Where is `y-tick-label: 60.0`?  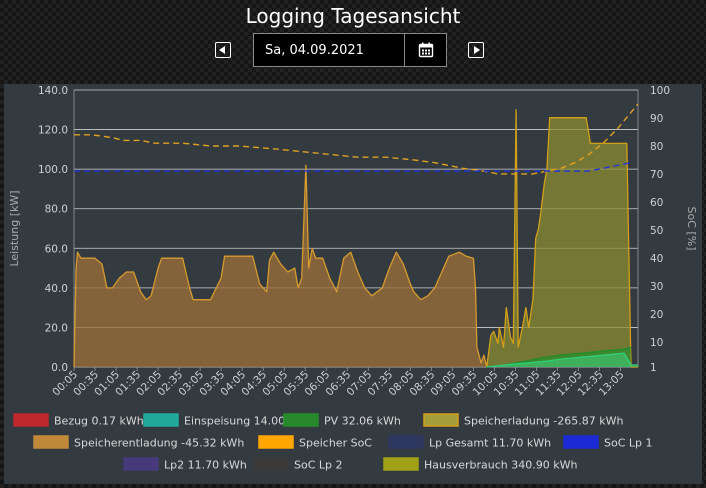
y-tick-label: 60.0 is located at coordinates (56, 249).